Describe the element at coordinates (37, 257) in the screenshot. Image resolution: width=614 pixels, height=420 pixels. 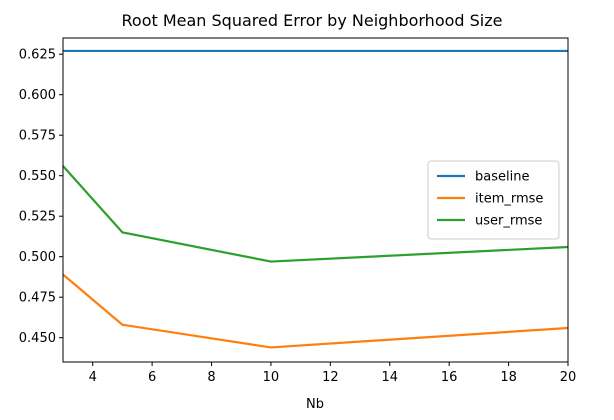
I see `y-tick-label: 0.500` at that location.